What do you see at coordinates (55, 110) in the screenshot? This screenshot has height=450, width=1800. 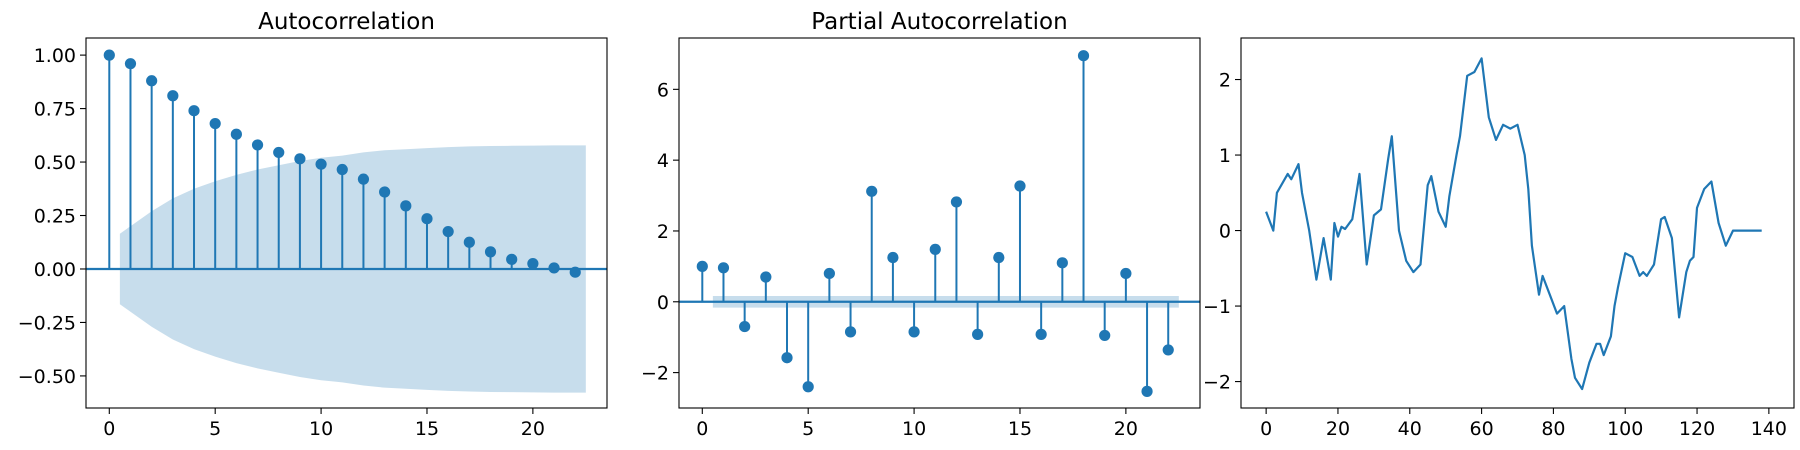 I see `y-tick-label: 0.75` at bounding box center [55, 110].